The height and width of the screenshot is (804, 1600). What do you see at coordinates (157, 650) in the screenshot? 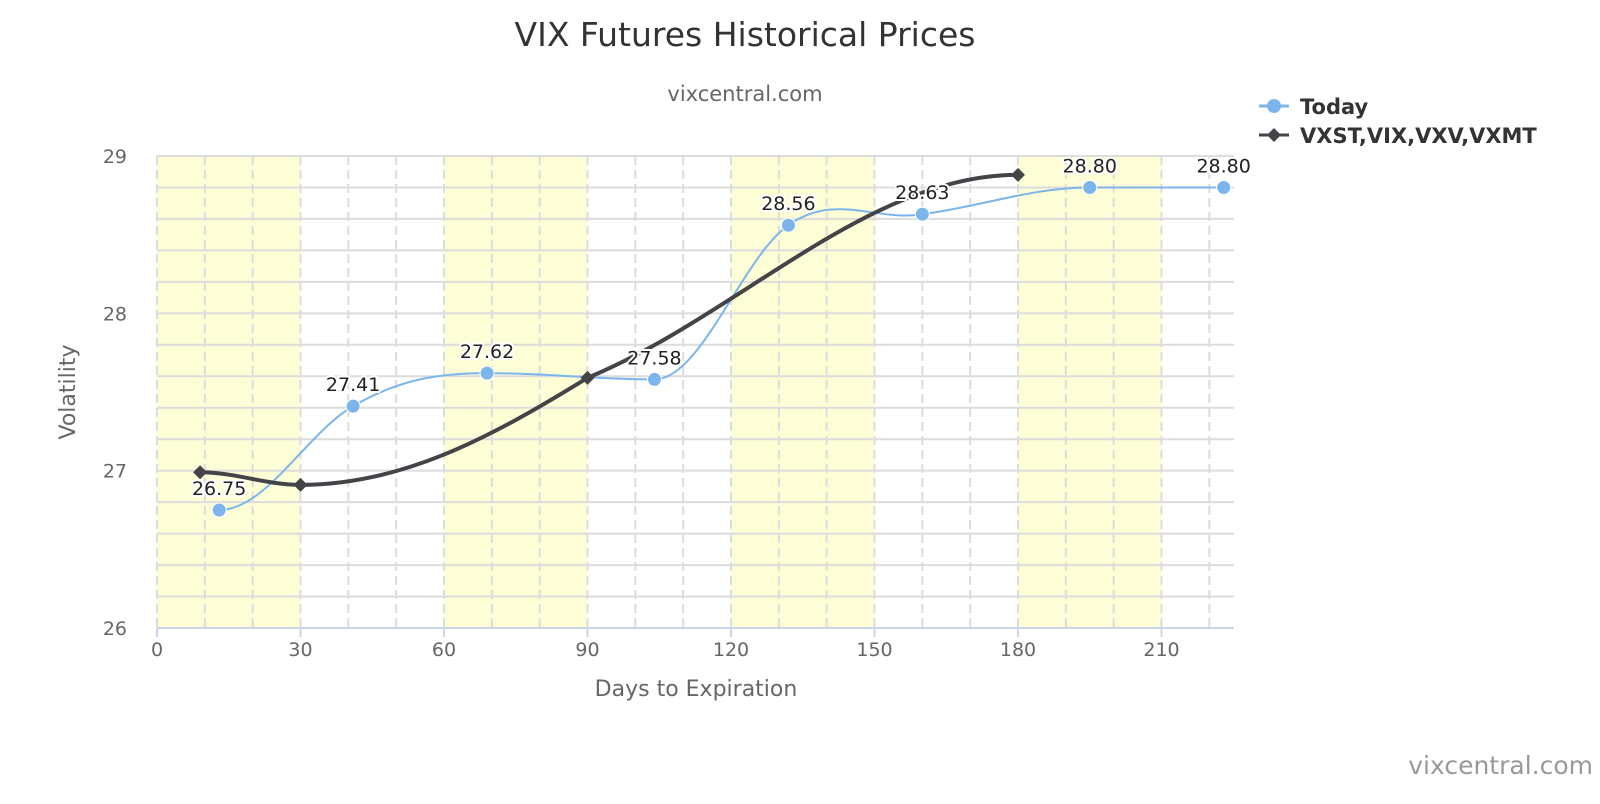
I see `x-tick-label: 0` at bounding box center [157, 650].